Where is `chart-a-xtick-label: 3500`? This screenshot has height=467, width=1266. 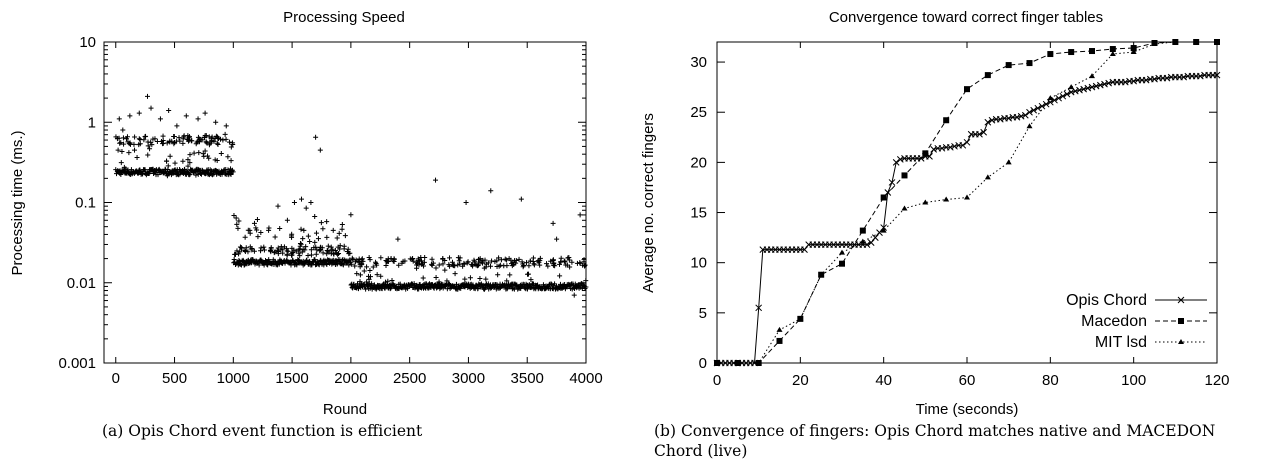 chart-a-xtick-label: 3500 is located at coordinates (527, 378).